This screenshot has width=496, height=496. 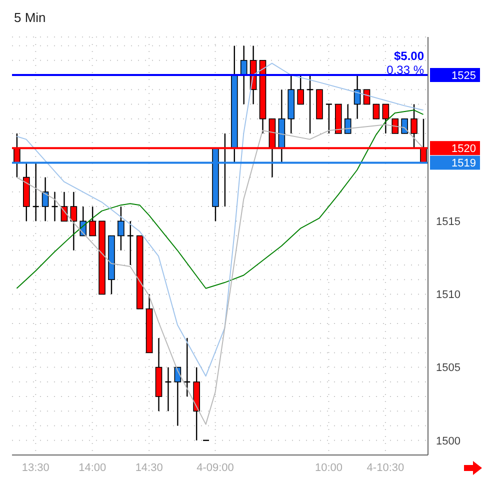 I want to click on x-tick-label: 10:00, so click(x=328, y=468).